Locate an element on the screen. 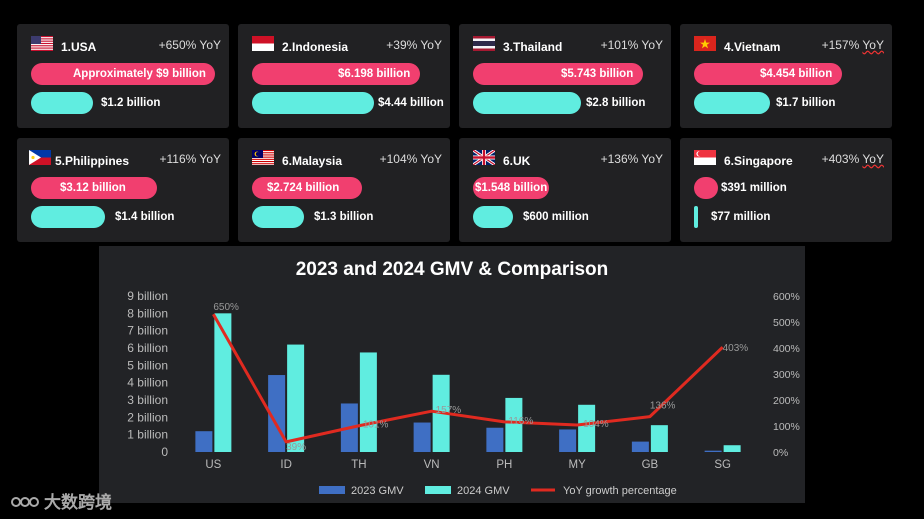 This screenshot has width=924, height=519. gmv-2024-value: $4.454 billion is located at coordinates (796, 74).